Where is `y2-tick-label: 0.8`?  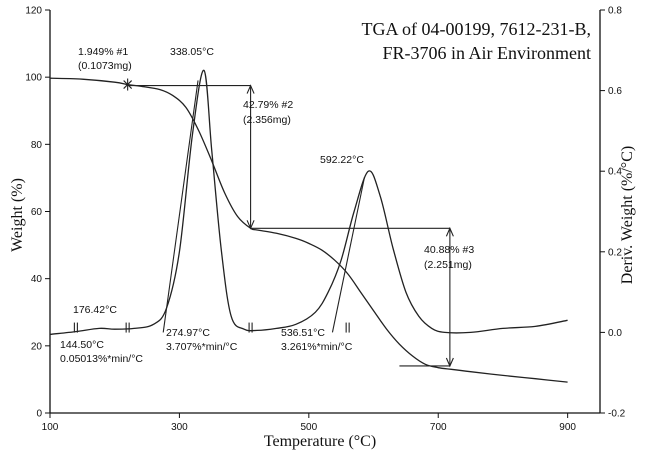 y2-tick-label: 0.8 is located at coordinates (615, 11).